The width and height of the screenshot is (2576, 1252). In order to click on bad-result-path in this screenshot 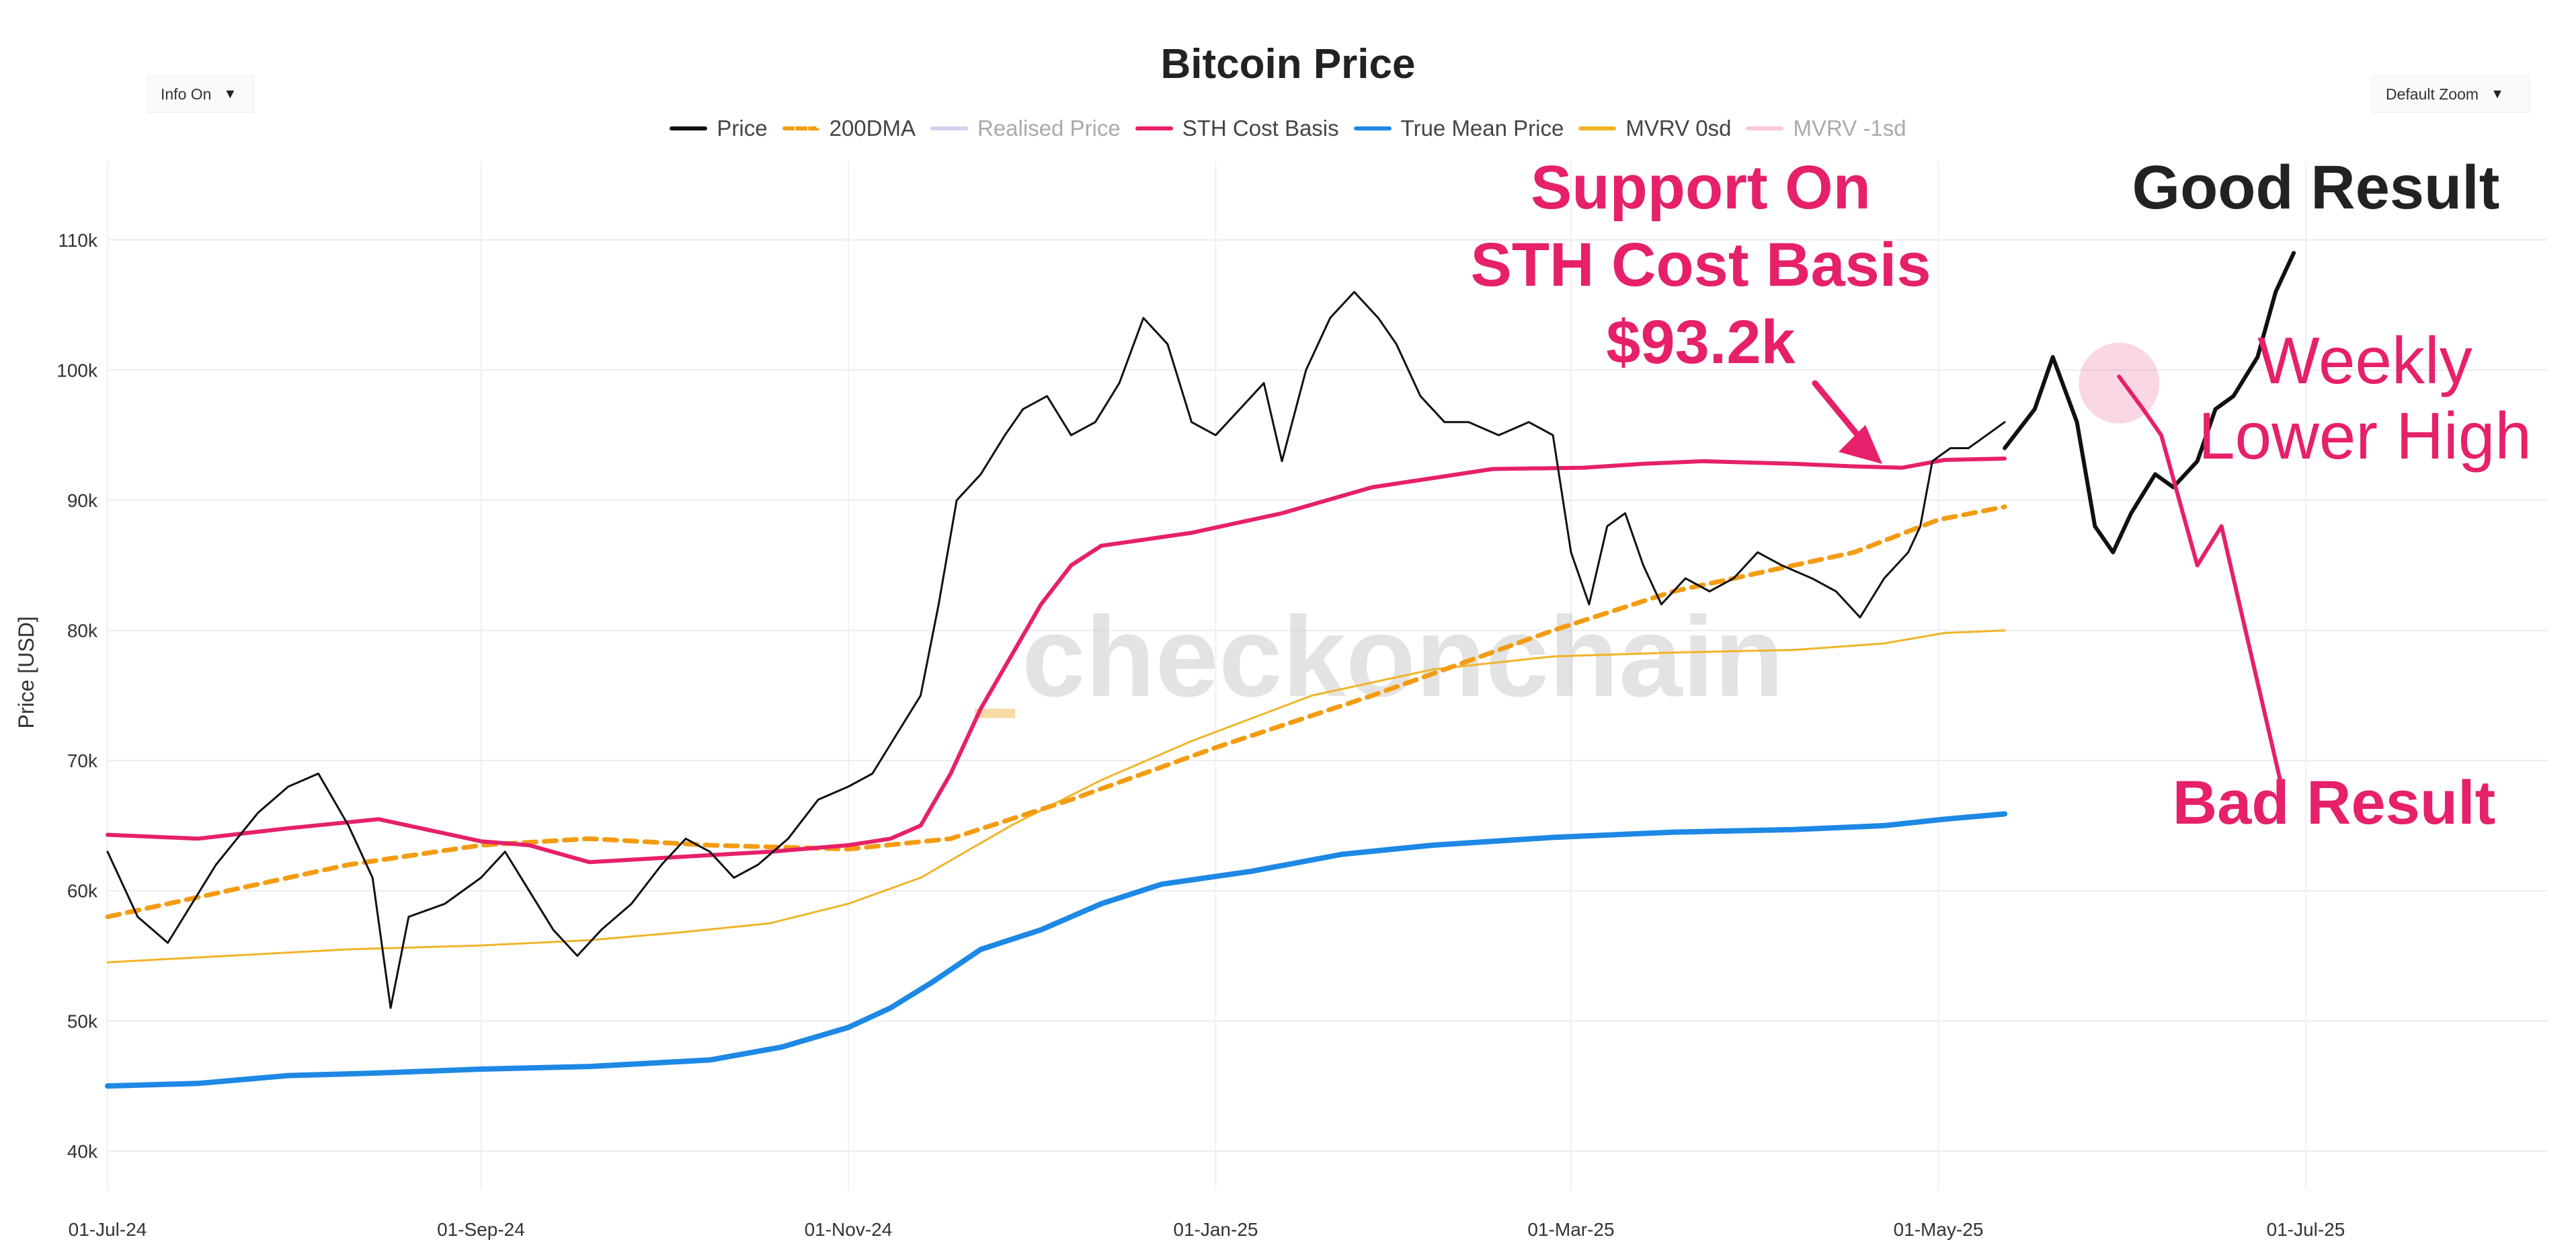, I will do `click(2200, 582)`.